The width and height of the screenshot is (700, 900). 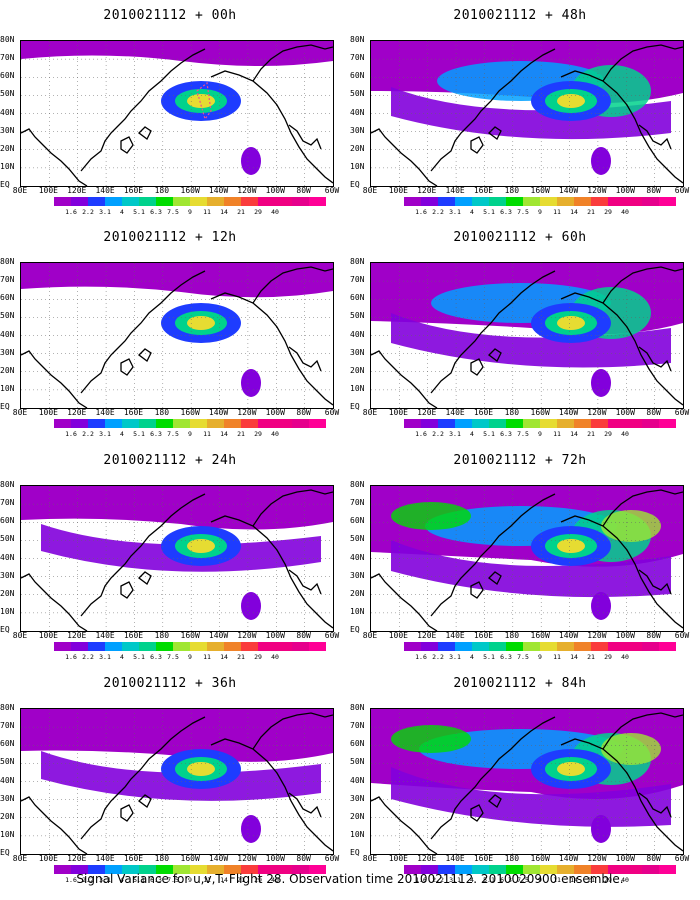 What do you see at coordinates (332, 190) in the screenshot?
I see `longitude-label: 60W` at bounding box center [332, 190].